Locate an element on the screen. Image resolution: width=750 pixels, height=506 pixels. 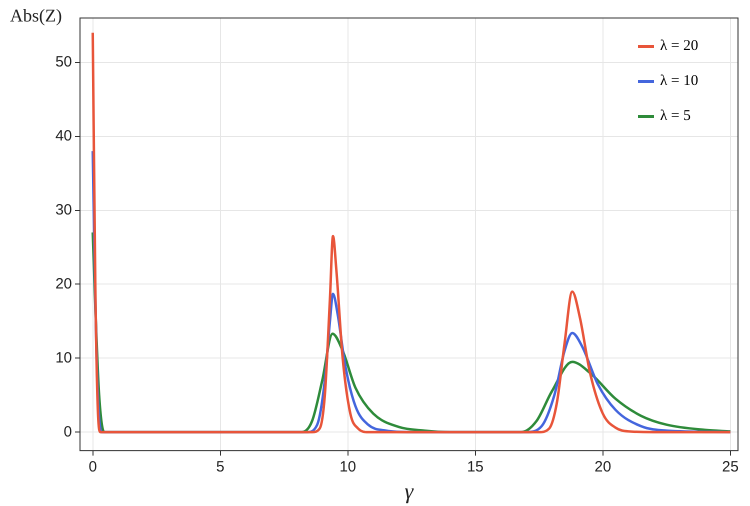
y-tick-label: 20 is located at coordinates (63, 283).